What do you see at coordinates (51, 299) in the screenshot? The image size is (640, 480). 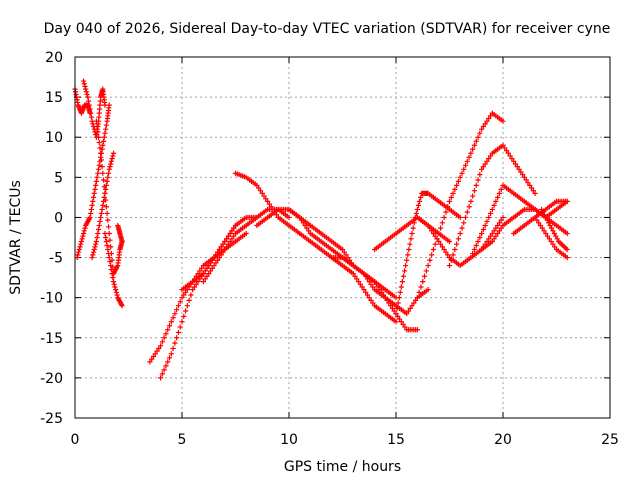 I see `y-tick-label: -10` at bounding box center [51, 299].